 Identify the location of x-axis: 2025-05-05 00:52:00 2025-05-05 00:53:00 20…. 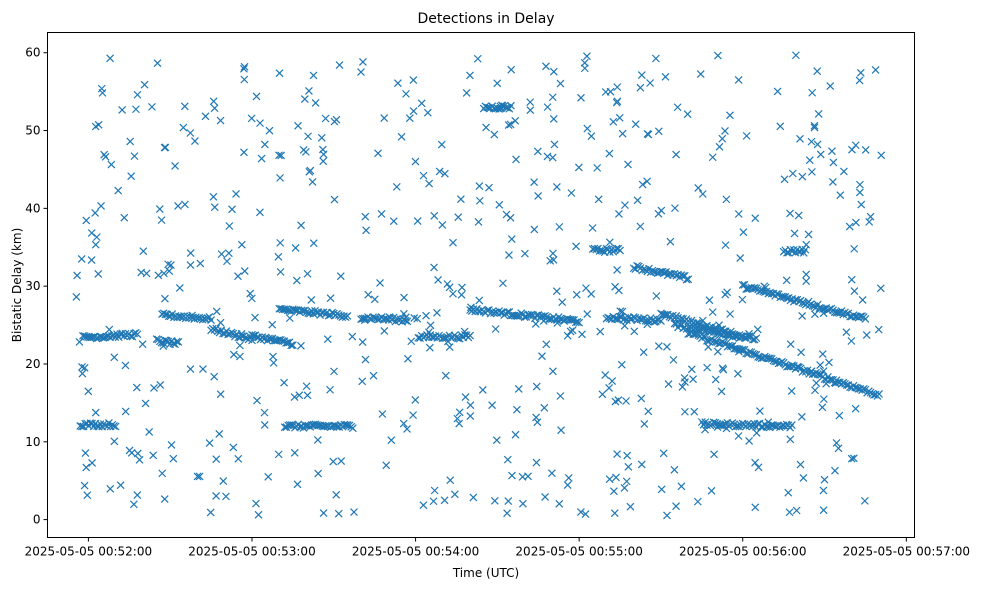
(497, 548).